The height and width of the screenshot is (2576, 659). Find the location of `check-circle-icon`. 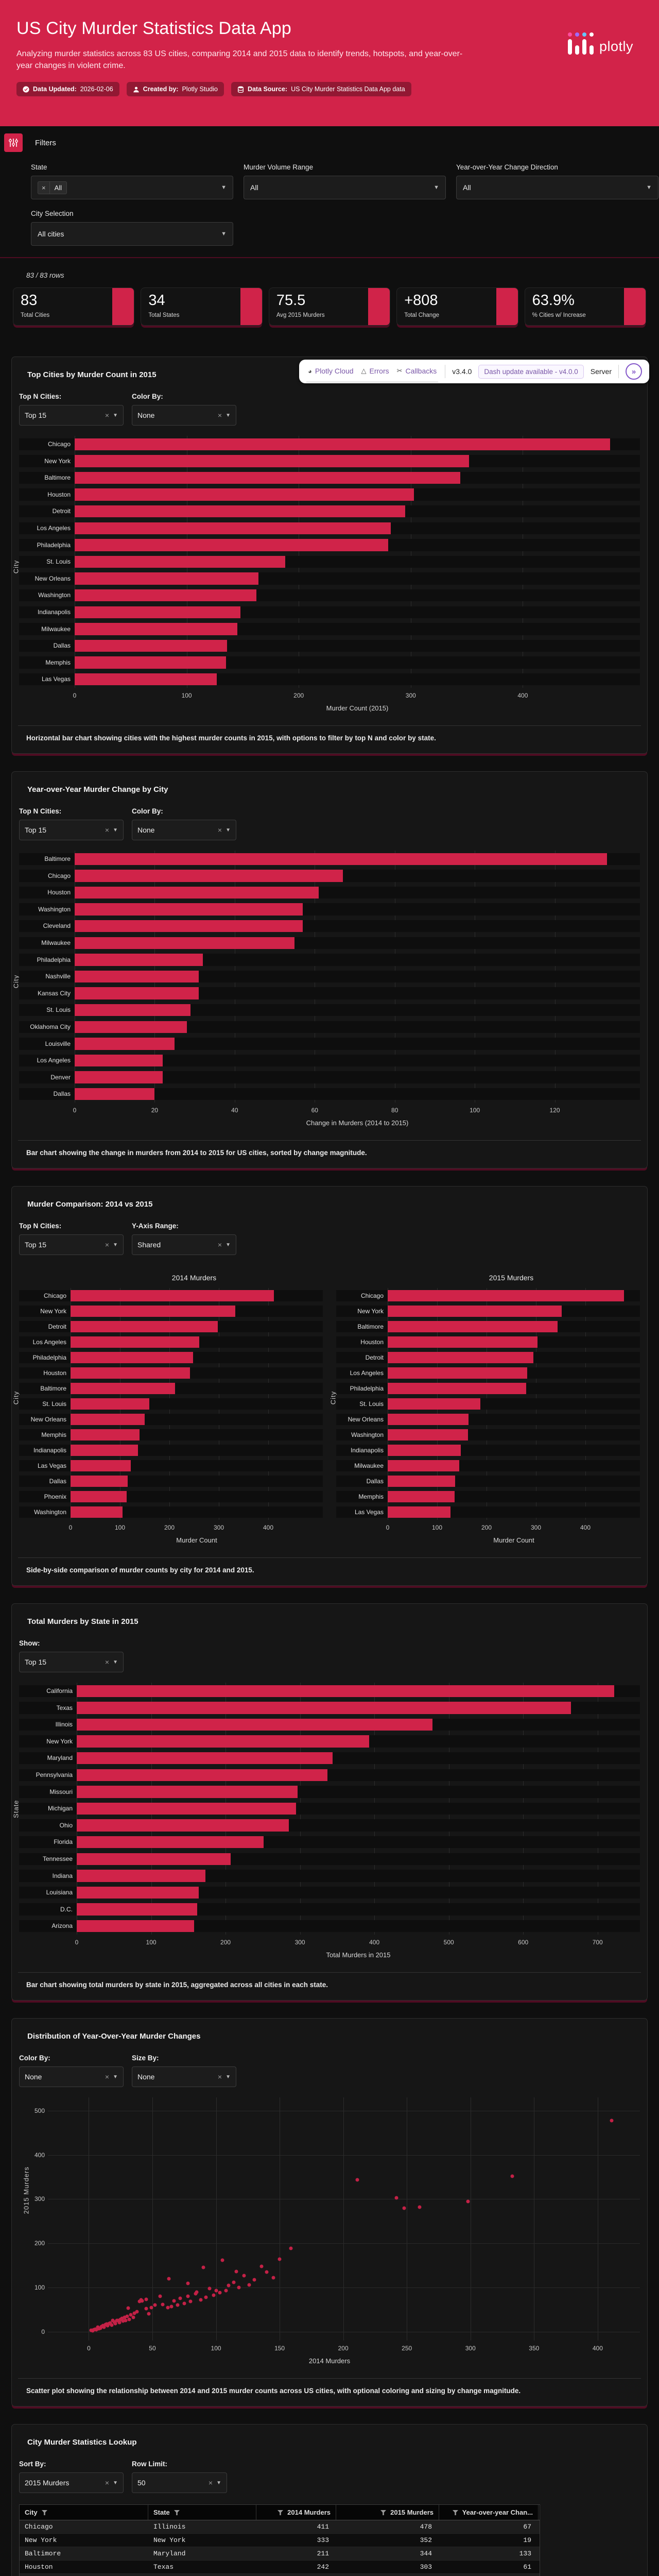

check-circle-icon is located at coordinates (26, 89).